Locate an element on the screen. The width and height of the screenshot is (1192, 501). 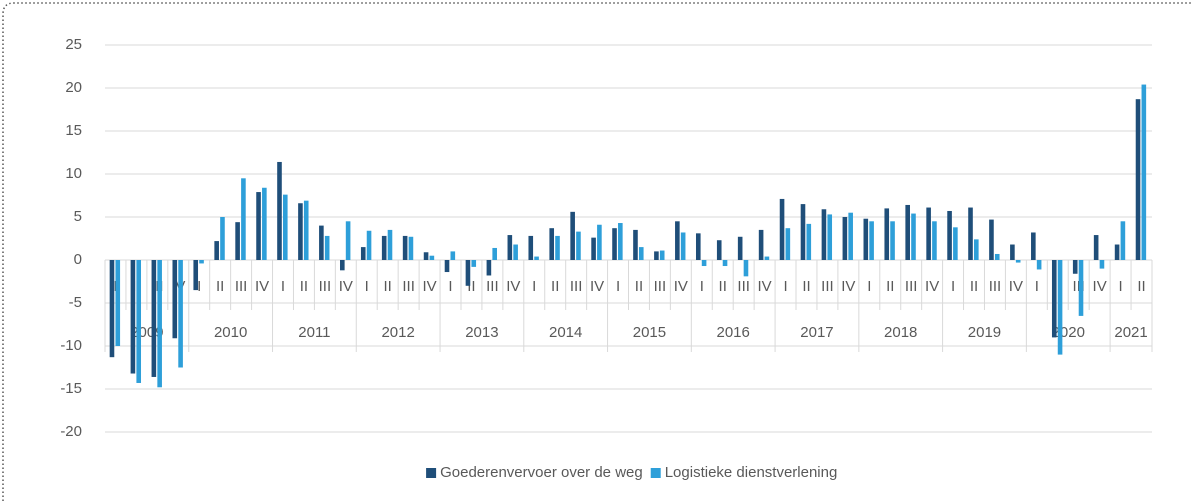
y-tick-label: -5 is located at coordinates (75, 302).